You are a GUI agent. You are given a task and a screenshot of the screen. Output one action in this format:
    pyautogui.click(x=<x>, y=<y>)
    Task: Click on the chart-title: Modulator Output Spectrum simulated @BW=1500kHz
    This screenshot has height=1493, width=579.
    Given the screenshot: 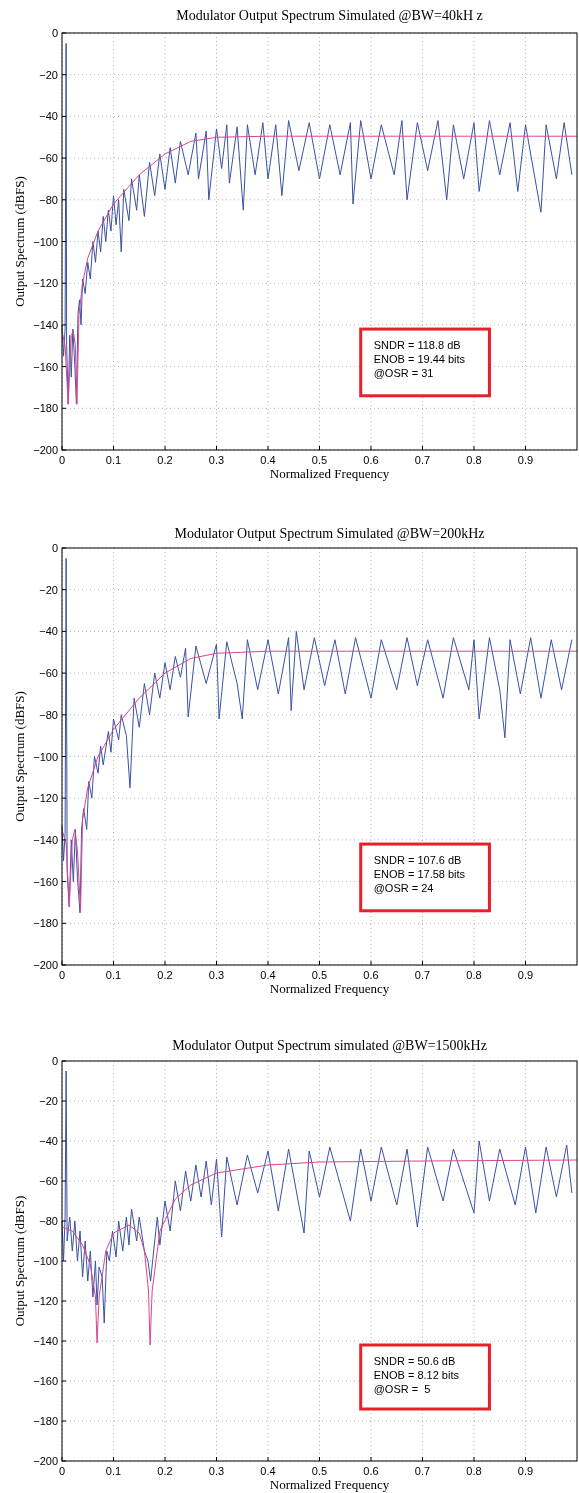 What is the action you would take?
    pyautogui.click(x=329, y=1045)
    